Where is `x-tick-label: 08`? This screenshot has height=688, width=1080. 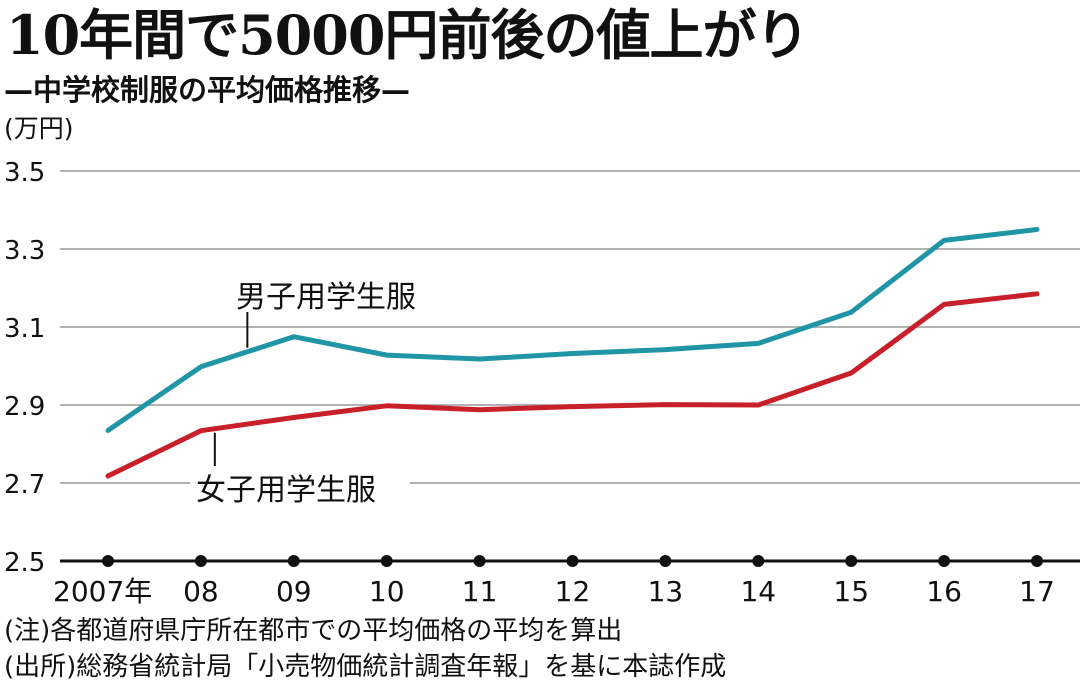 x-tick-label: 08 is located at coordinates (201, 591).